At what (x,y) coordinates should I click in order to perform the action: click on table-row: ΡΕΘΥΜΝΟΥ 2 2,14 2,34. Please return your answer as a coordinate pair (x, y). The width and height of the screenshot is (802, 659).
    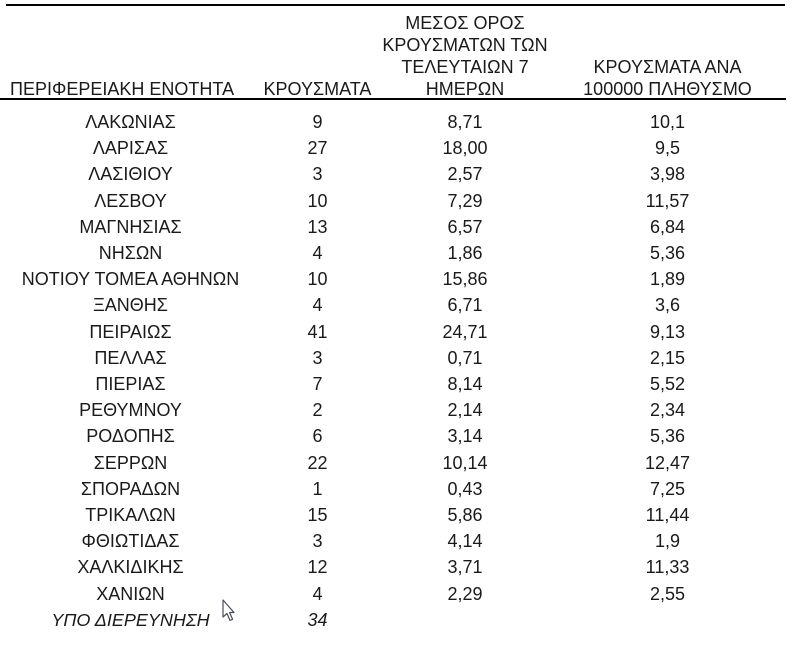
    Looking at the image, I should click on (395, 410).